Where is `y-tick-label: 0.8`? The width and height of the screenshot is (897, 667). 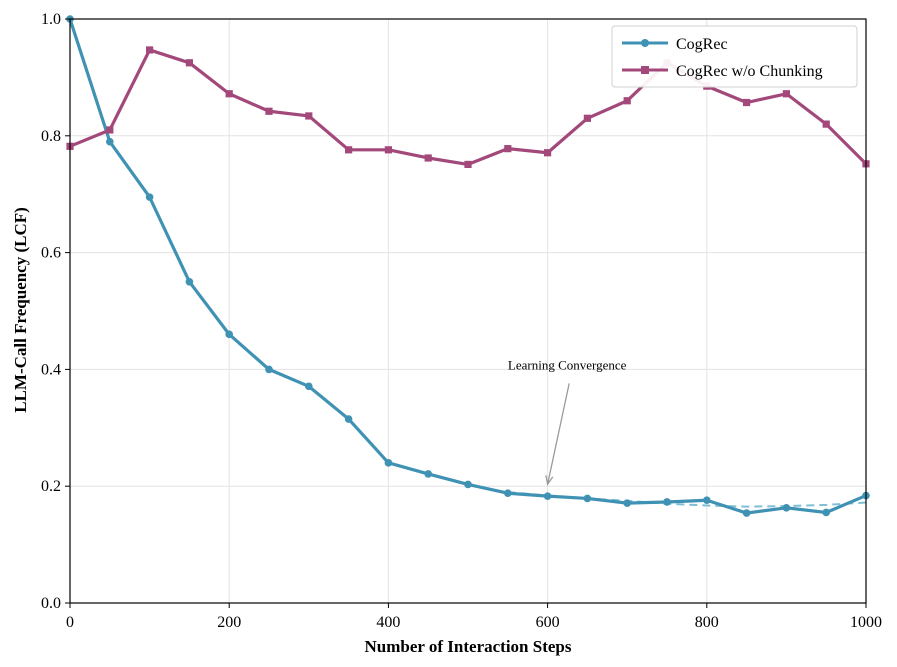 y-tick-label: 0.8 is located at coordinates (51, 136).